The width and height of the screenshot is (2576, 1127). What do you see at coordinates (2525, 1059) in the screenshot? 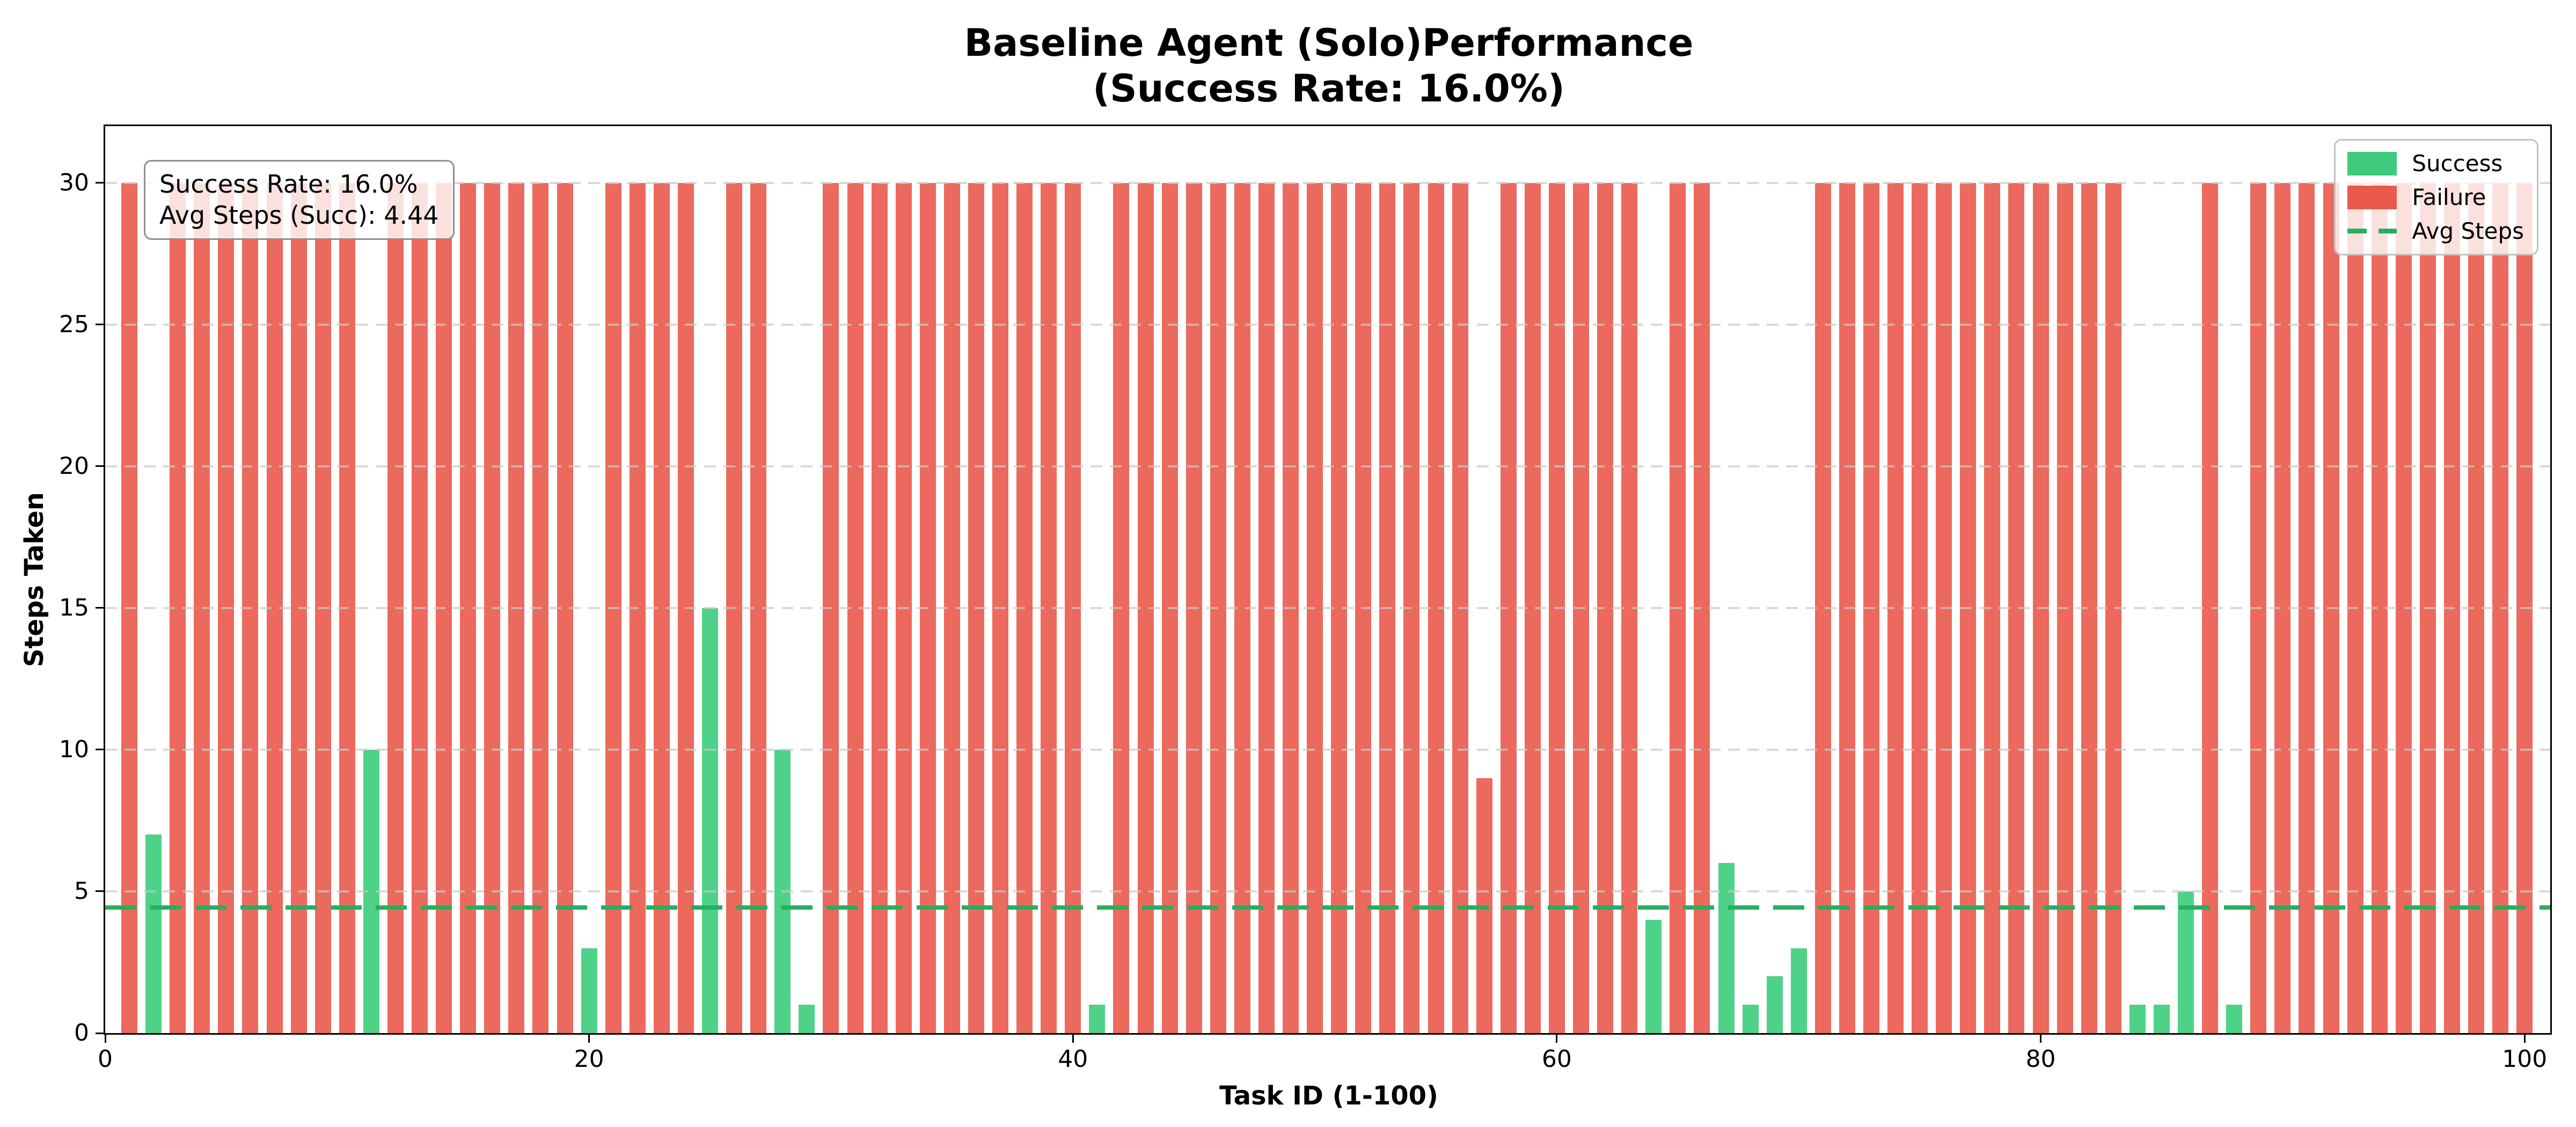
I see `x-tick-label-100: 100` at bounding box center [2525, 1059].